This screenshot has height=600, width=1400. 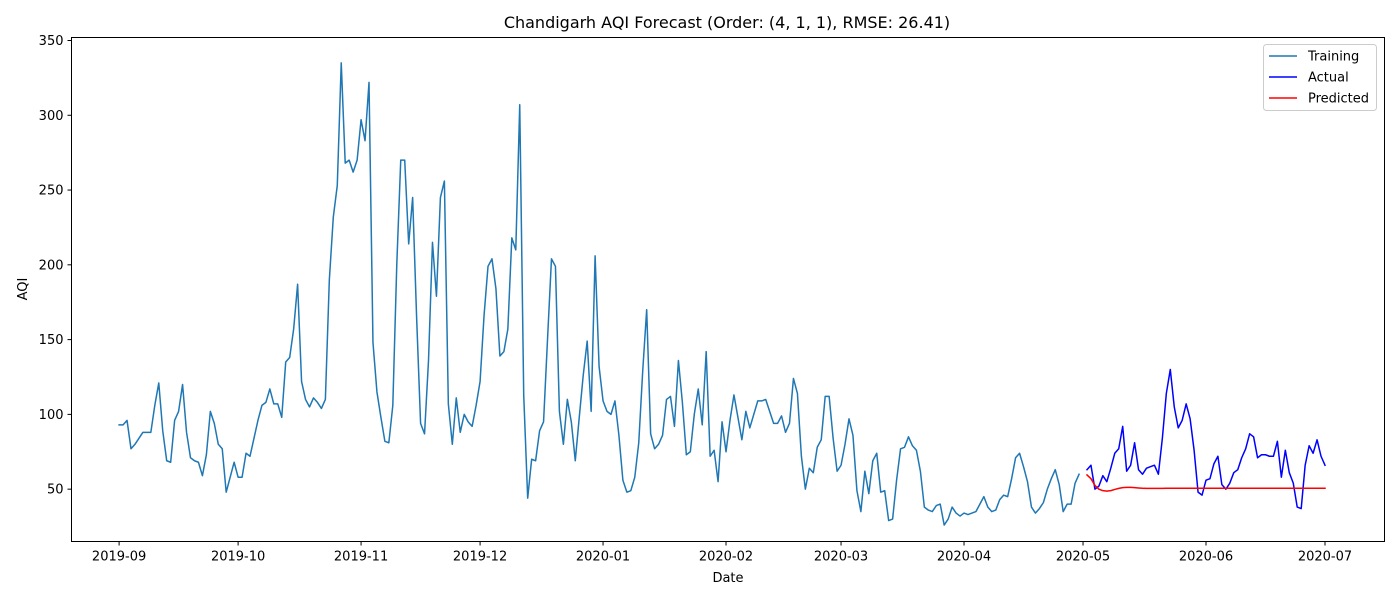 I want to click on x-tick-label: 2019-11, so click(x=361, y=557).